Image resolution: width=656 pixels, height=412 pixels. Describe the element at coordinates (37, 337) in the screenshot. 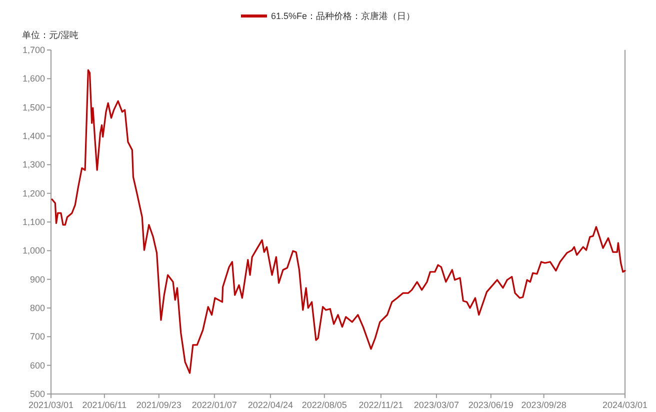

I see `y-tick-label: 700` at that location.